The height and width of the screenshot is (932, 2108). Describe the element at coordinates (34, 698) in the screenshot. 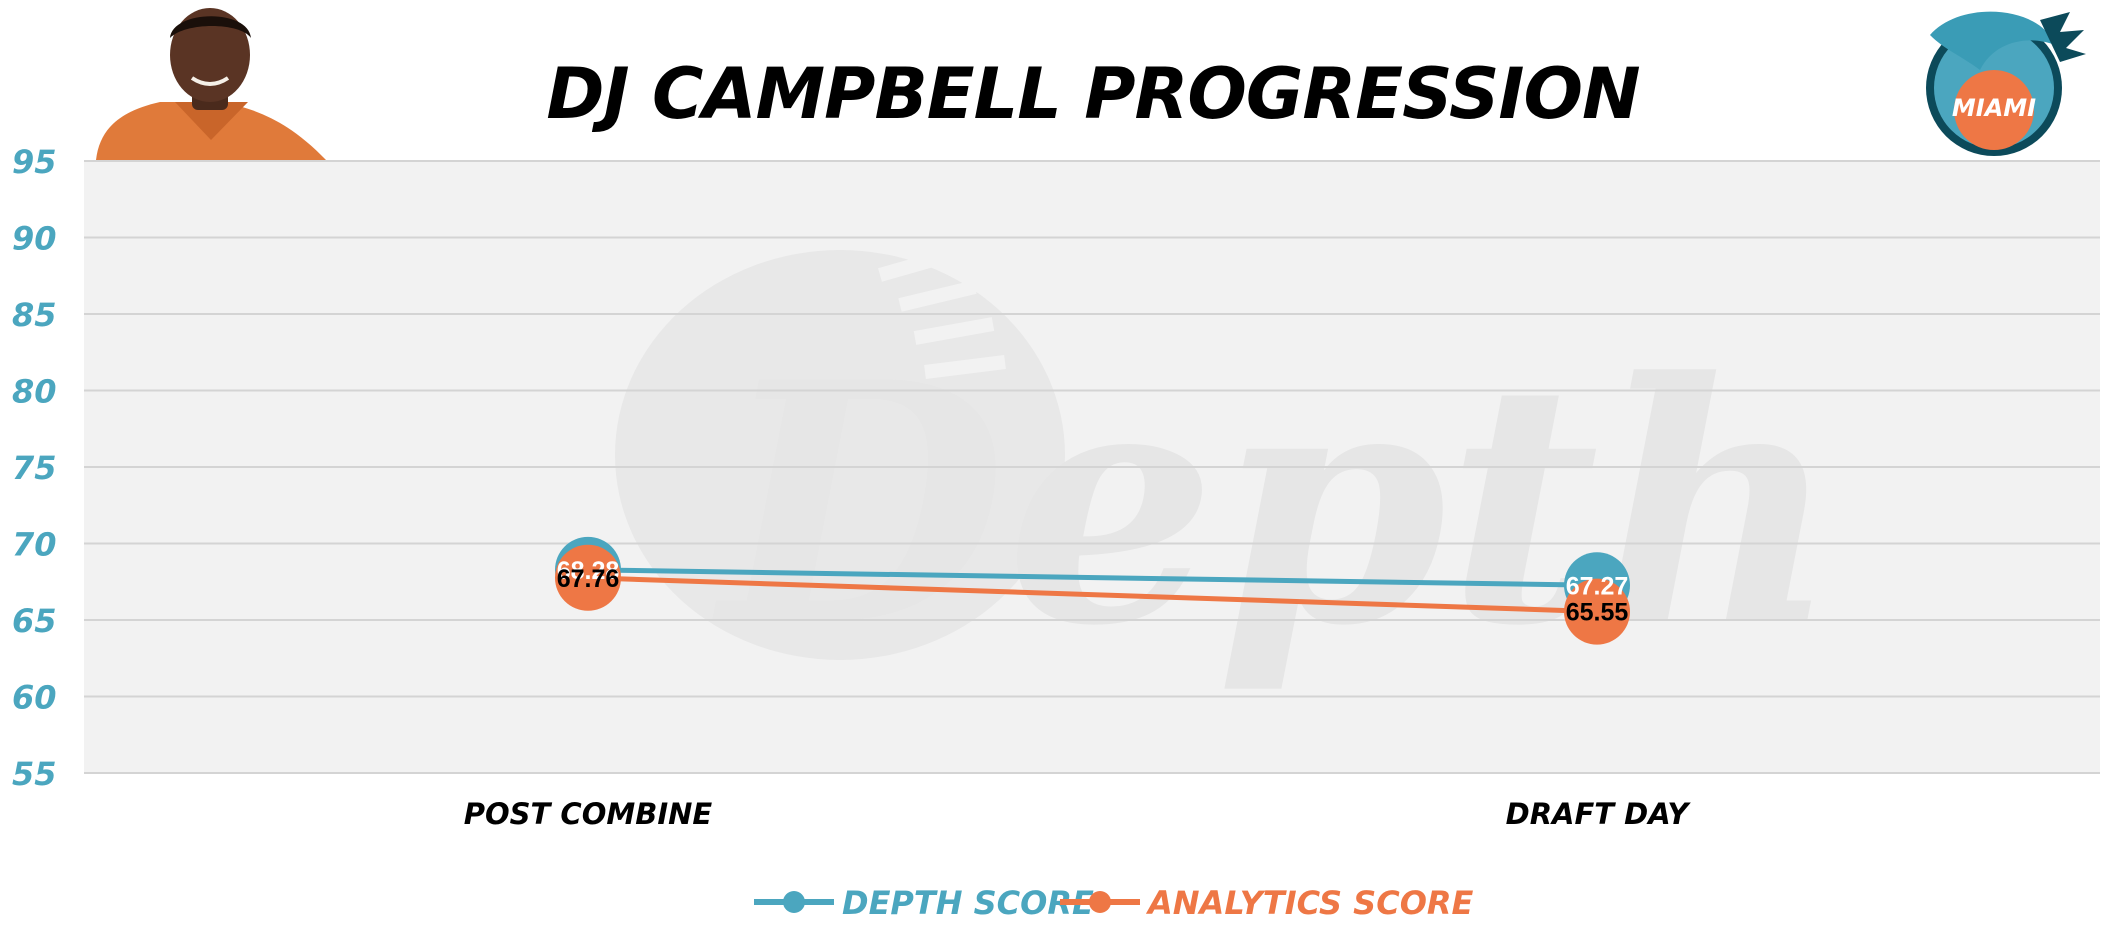

I see `y-tick-label: 60` at that location.